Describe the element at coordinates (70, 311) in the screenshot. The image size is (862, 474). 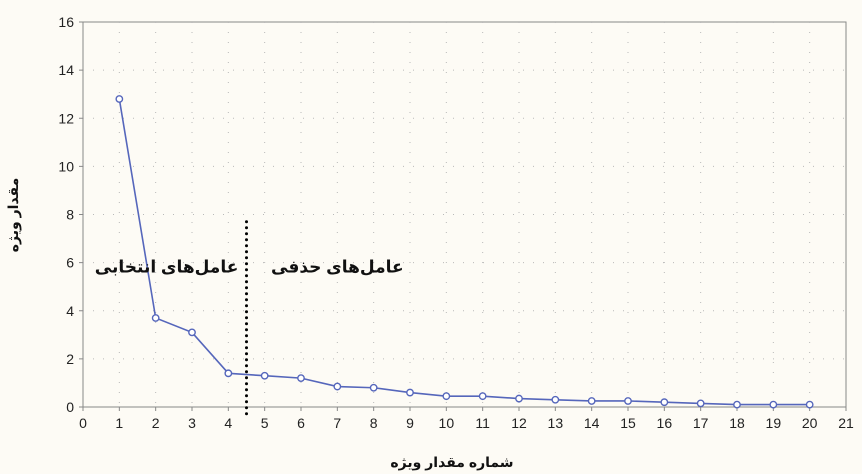
I see `y-tick-label: 4` at that location.